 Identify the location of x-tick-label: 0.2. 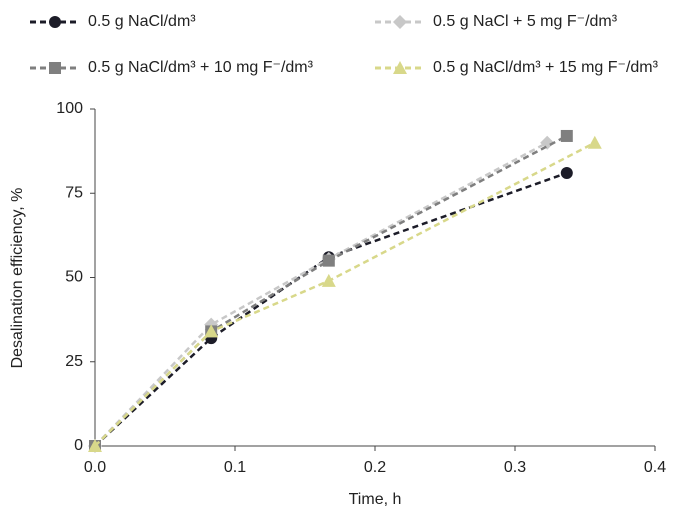
(375, 467).